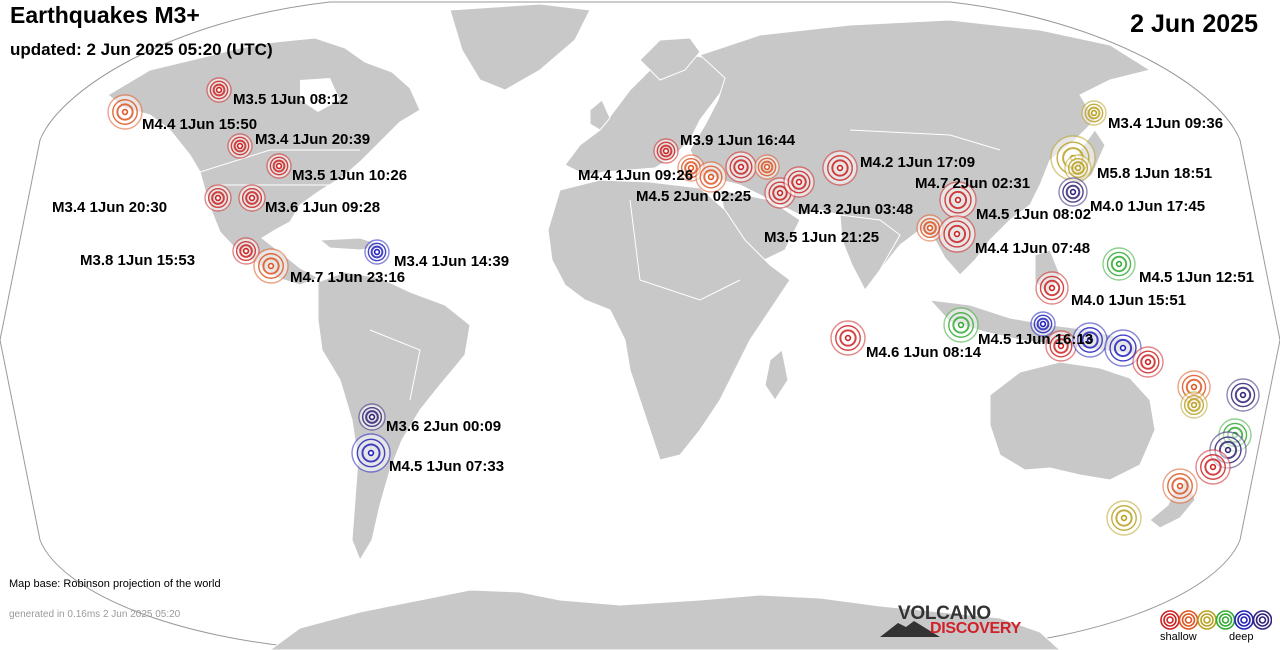 Image resolution: width=1280 pixels, height=650 pixels. I want to click on quake-label: M3.4 1Jun 14:39, so click(451, 261).